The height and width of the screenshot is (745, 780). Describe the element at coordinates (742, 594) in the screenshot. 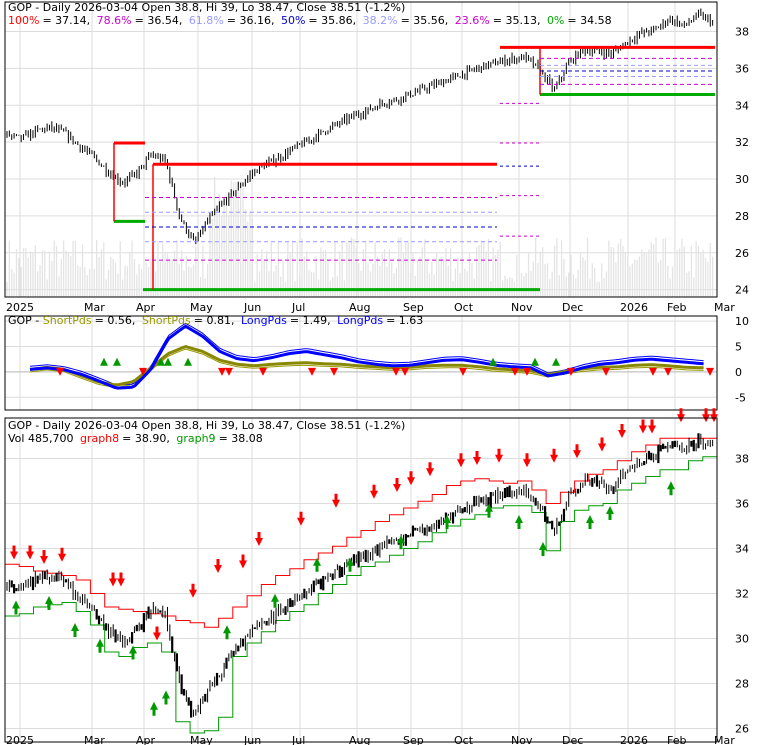

I see `y-tick-label: 32` at that location.